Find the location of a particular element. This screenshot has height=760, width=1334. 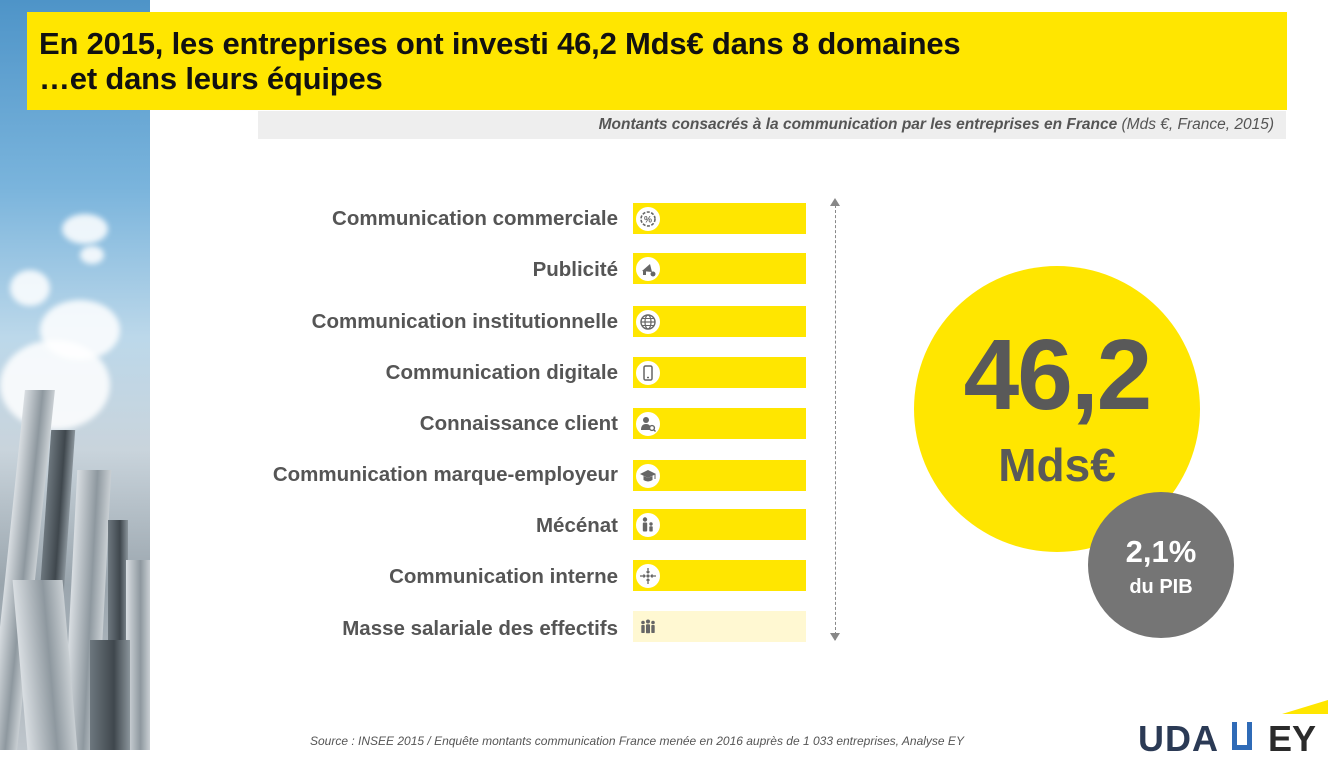

total-value: 46,2 is located at coordinates (1058, 375).